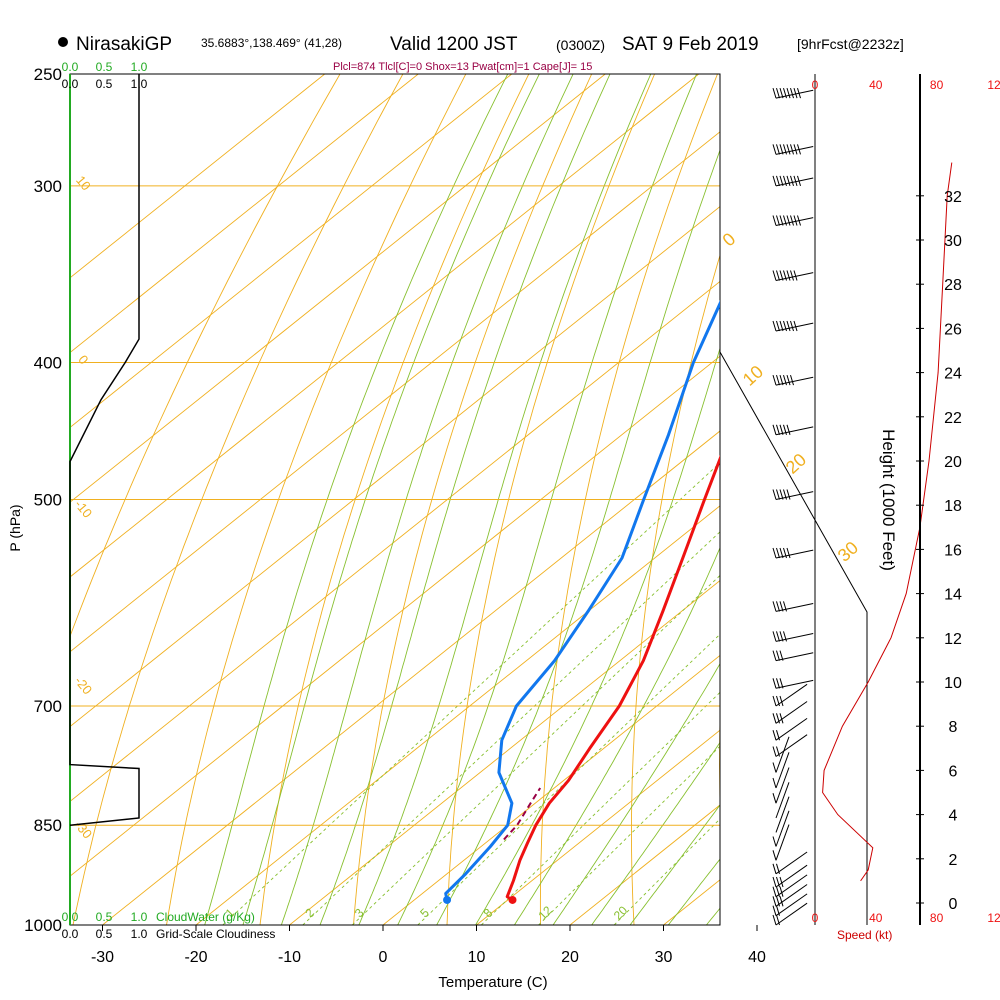 This screenshot has width=1000, height=1000. Describe the element at coordinates (271, 43) in the screenshot. I see `station-coords: 35.6883°,138.469° (41,28)` at that location.